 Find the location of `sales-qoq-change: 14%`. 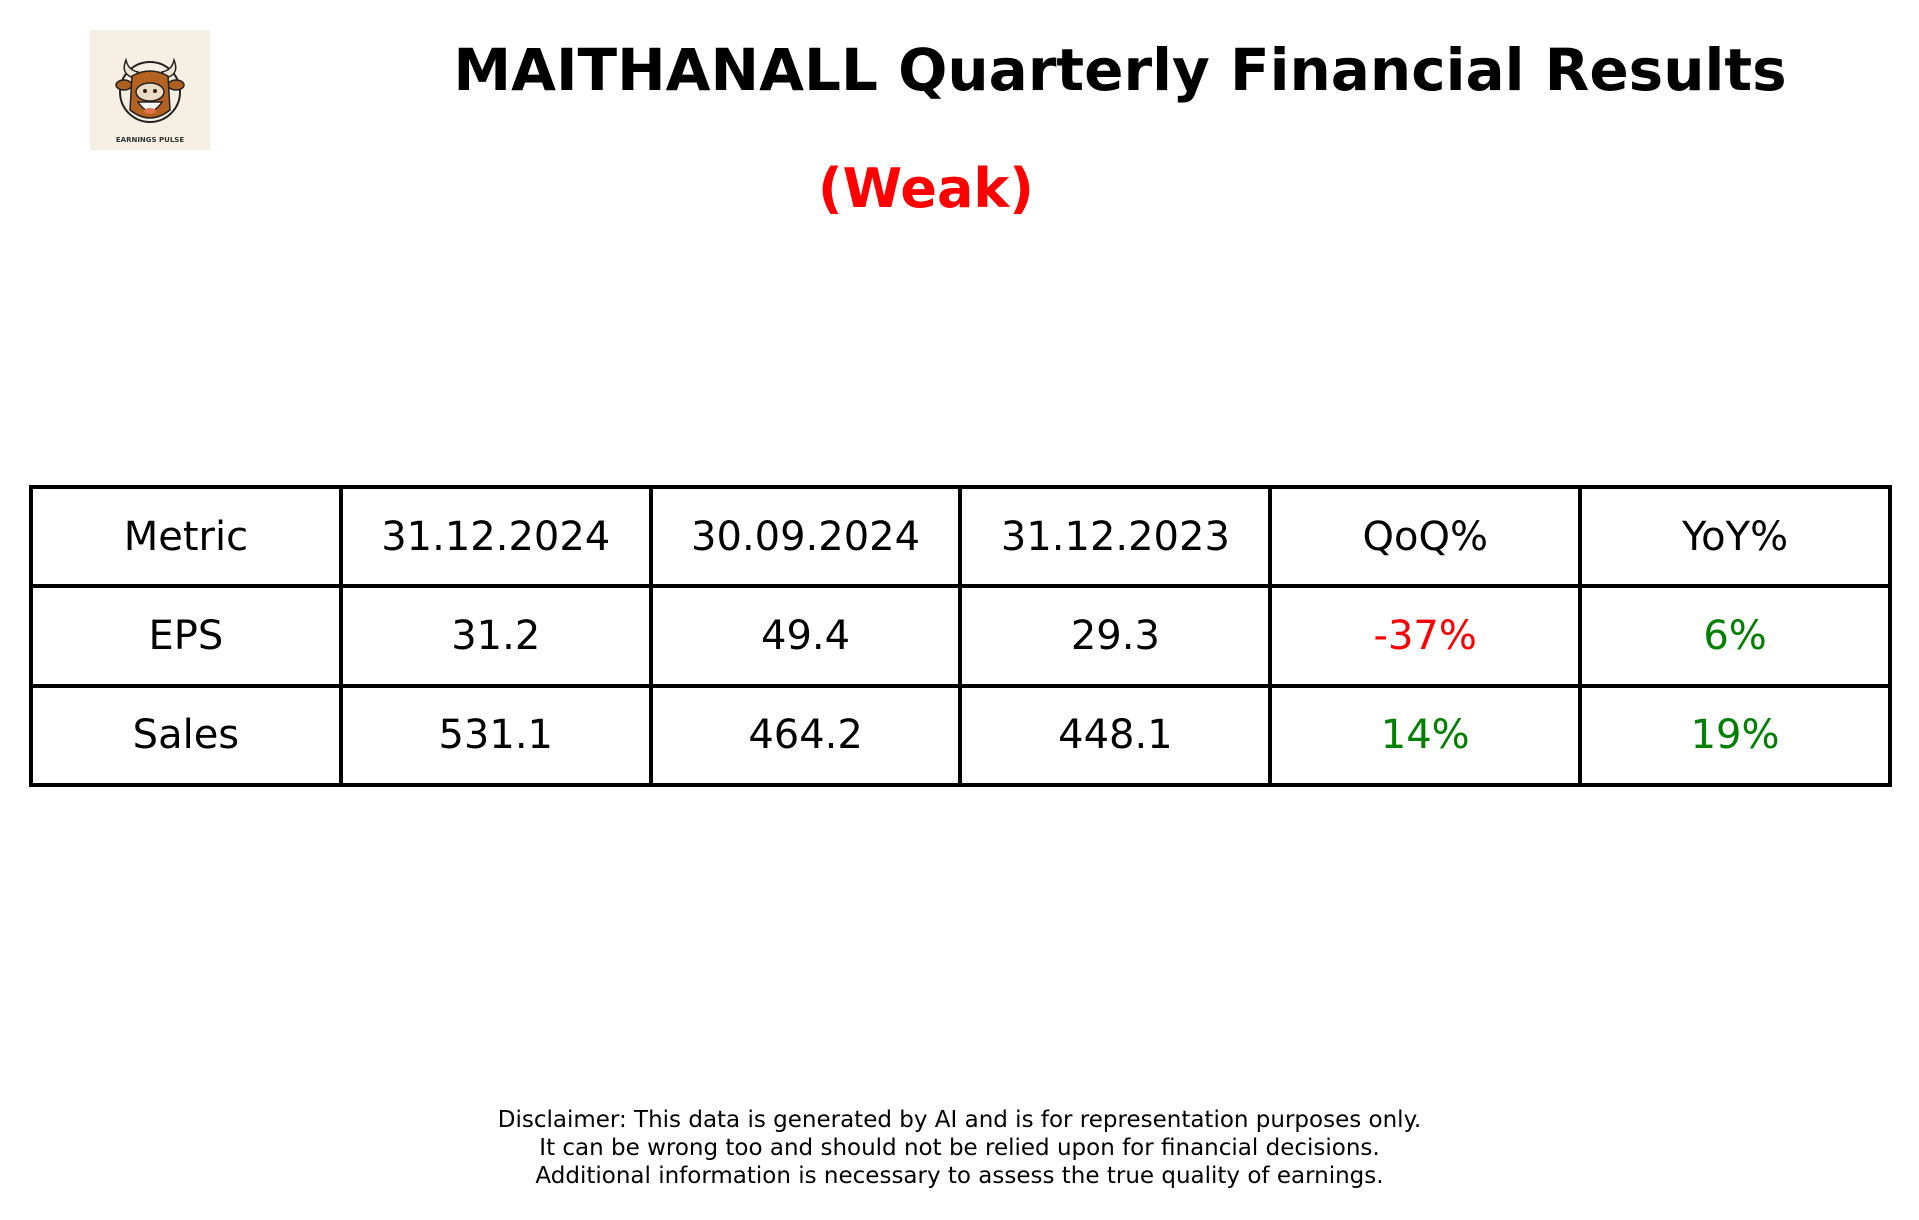

sales-qoq-change: 14% is located at coordinates (1425, 735).